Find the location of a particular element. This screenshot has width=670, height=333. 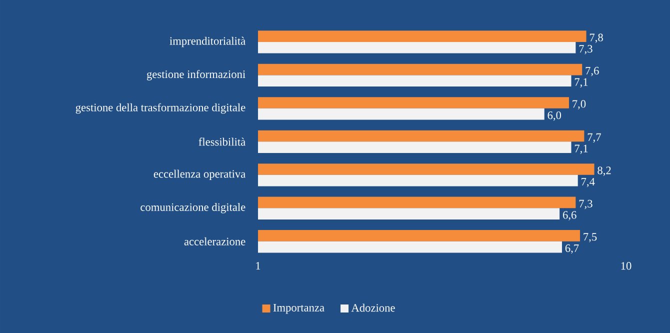

data-label: 7,7 is located at coordinates (594, 138).